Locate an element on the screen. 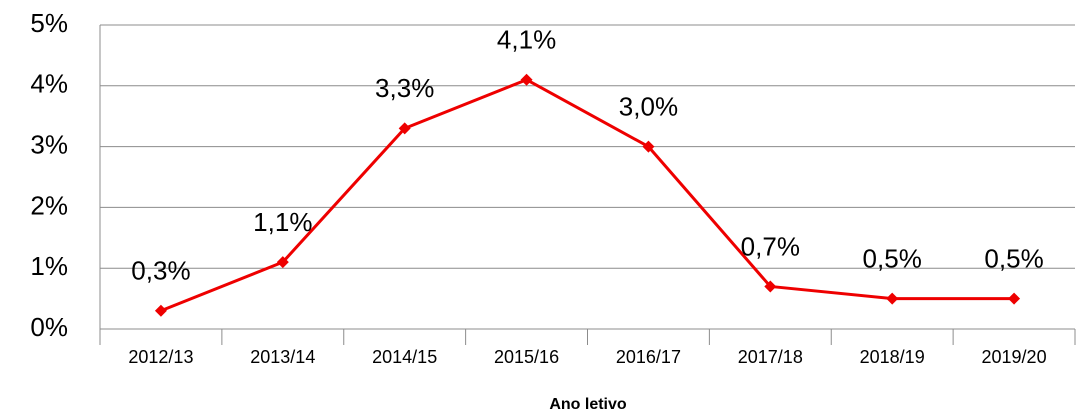  y-tick-label: 4% is located at coordinates (49, 84).